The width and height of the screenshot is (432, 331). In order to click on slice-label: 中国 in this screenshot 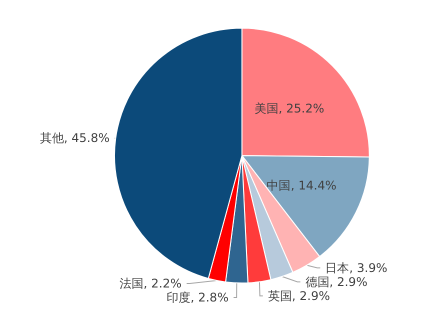, I will do `click(278, 185)`.